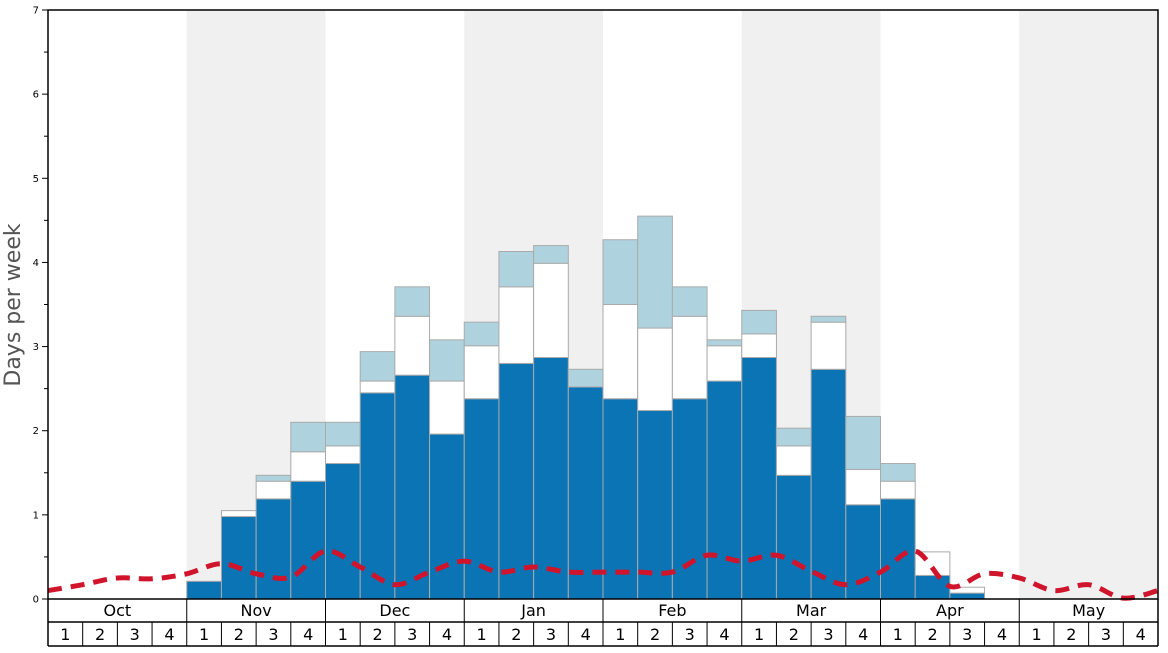  What do you see at coordinates (811, 610) in the screenshot?
I see `month-label-mar: Mar` at bounding box center [811, 610].